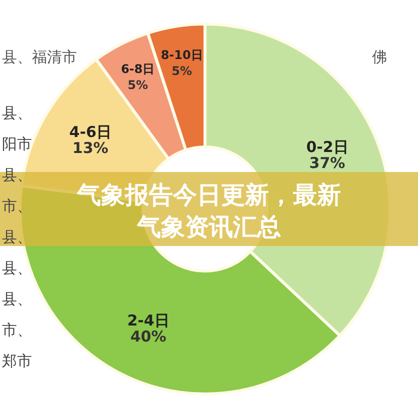  Describe the element at coordinates (379, 57) in the screenshot. I see `text: 佛` at that location.